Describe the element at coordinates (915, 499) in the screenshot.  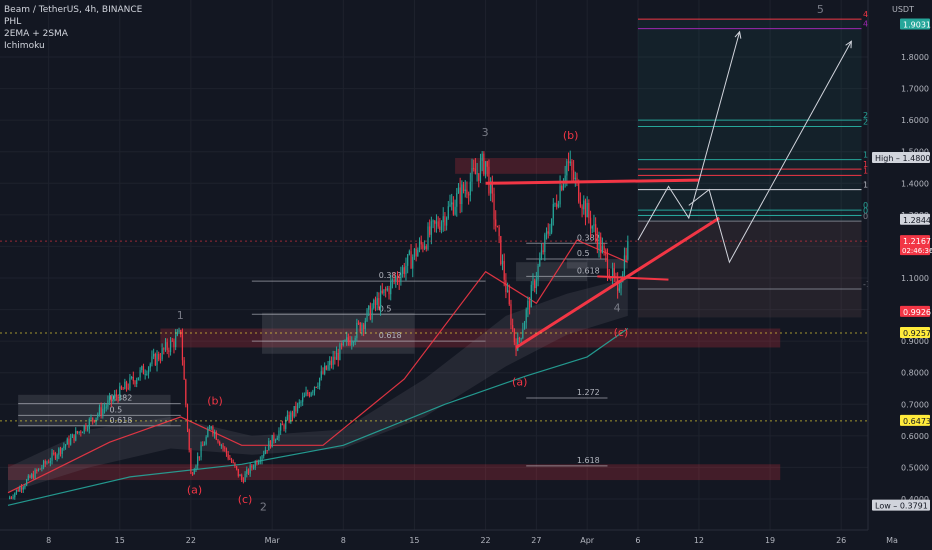
I see `price-tick-label: 0.4000` at that location.